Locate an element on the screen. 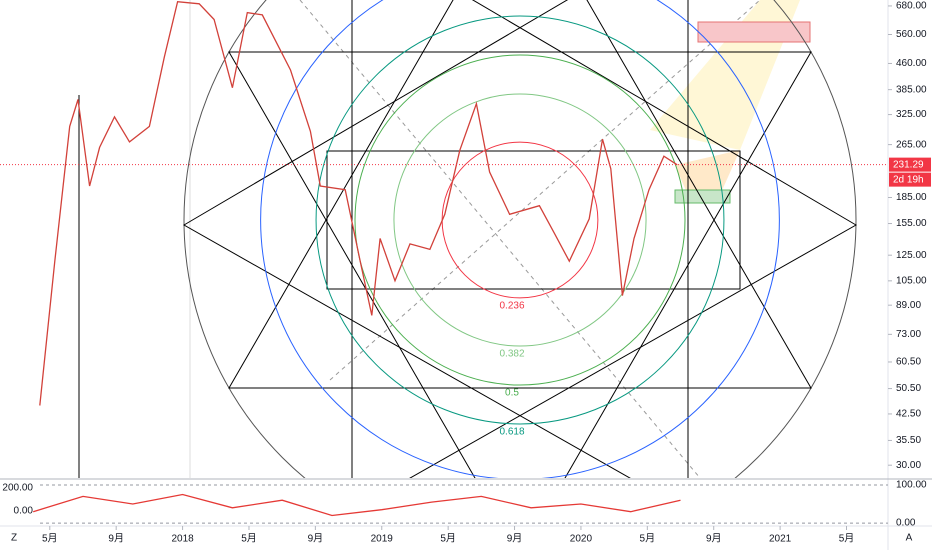  corner-label: Z is located at coordinates (14, 538).